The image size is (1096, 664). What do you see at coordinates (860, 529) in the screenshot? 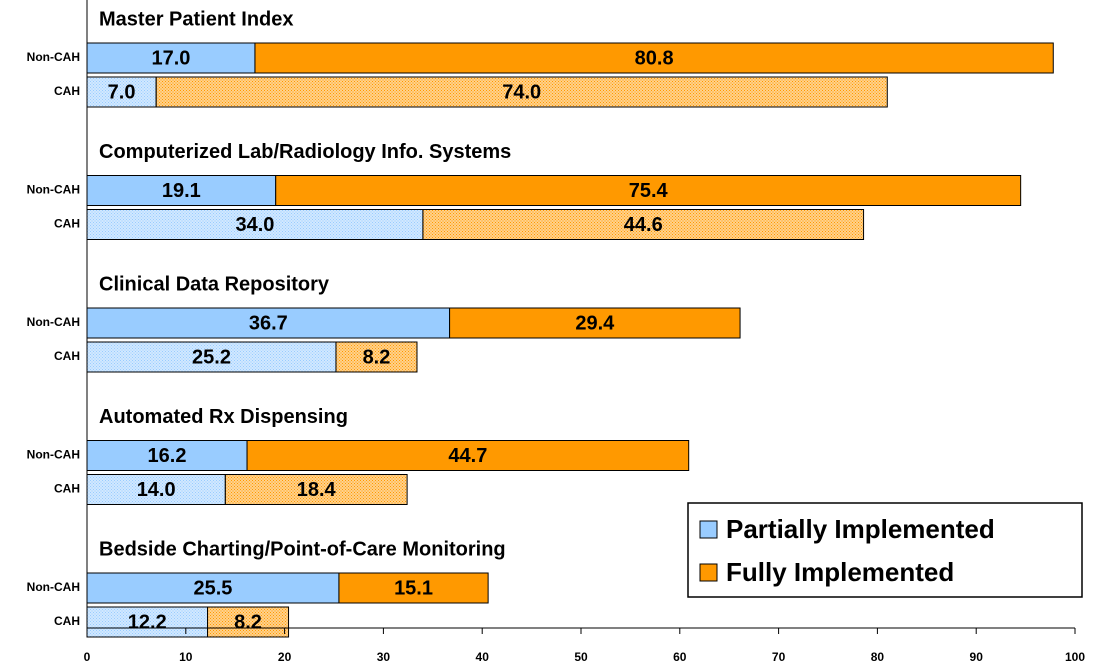
I see `legend-label: Partially Implemented` at bounding box center [860, 529].